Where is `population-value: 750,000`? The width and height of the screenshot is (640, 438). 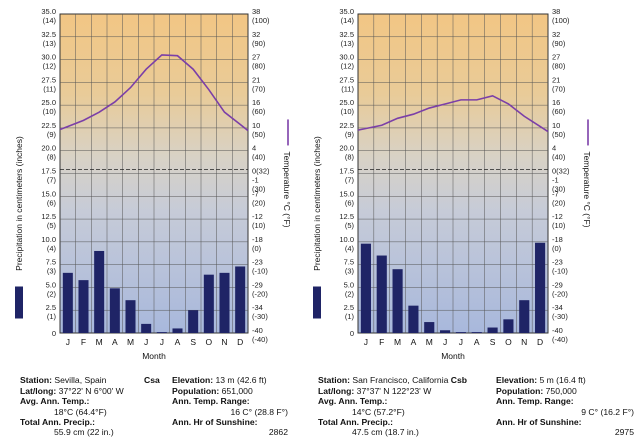 population-value: 750,000 is located at coordinates (561, 390).